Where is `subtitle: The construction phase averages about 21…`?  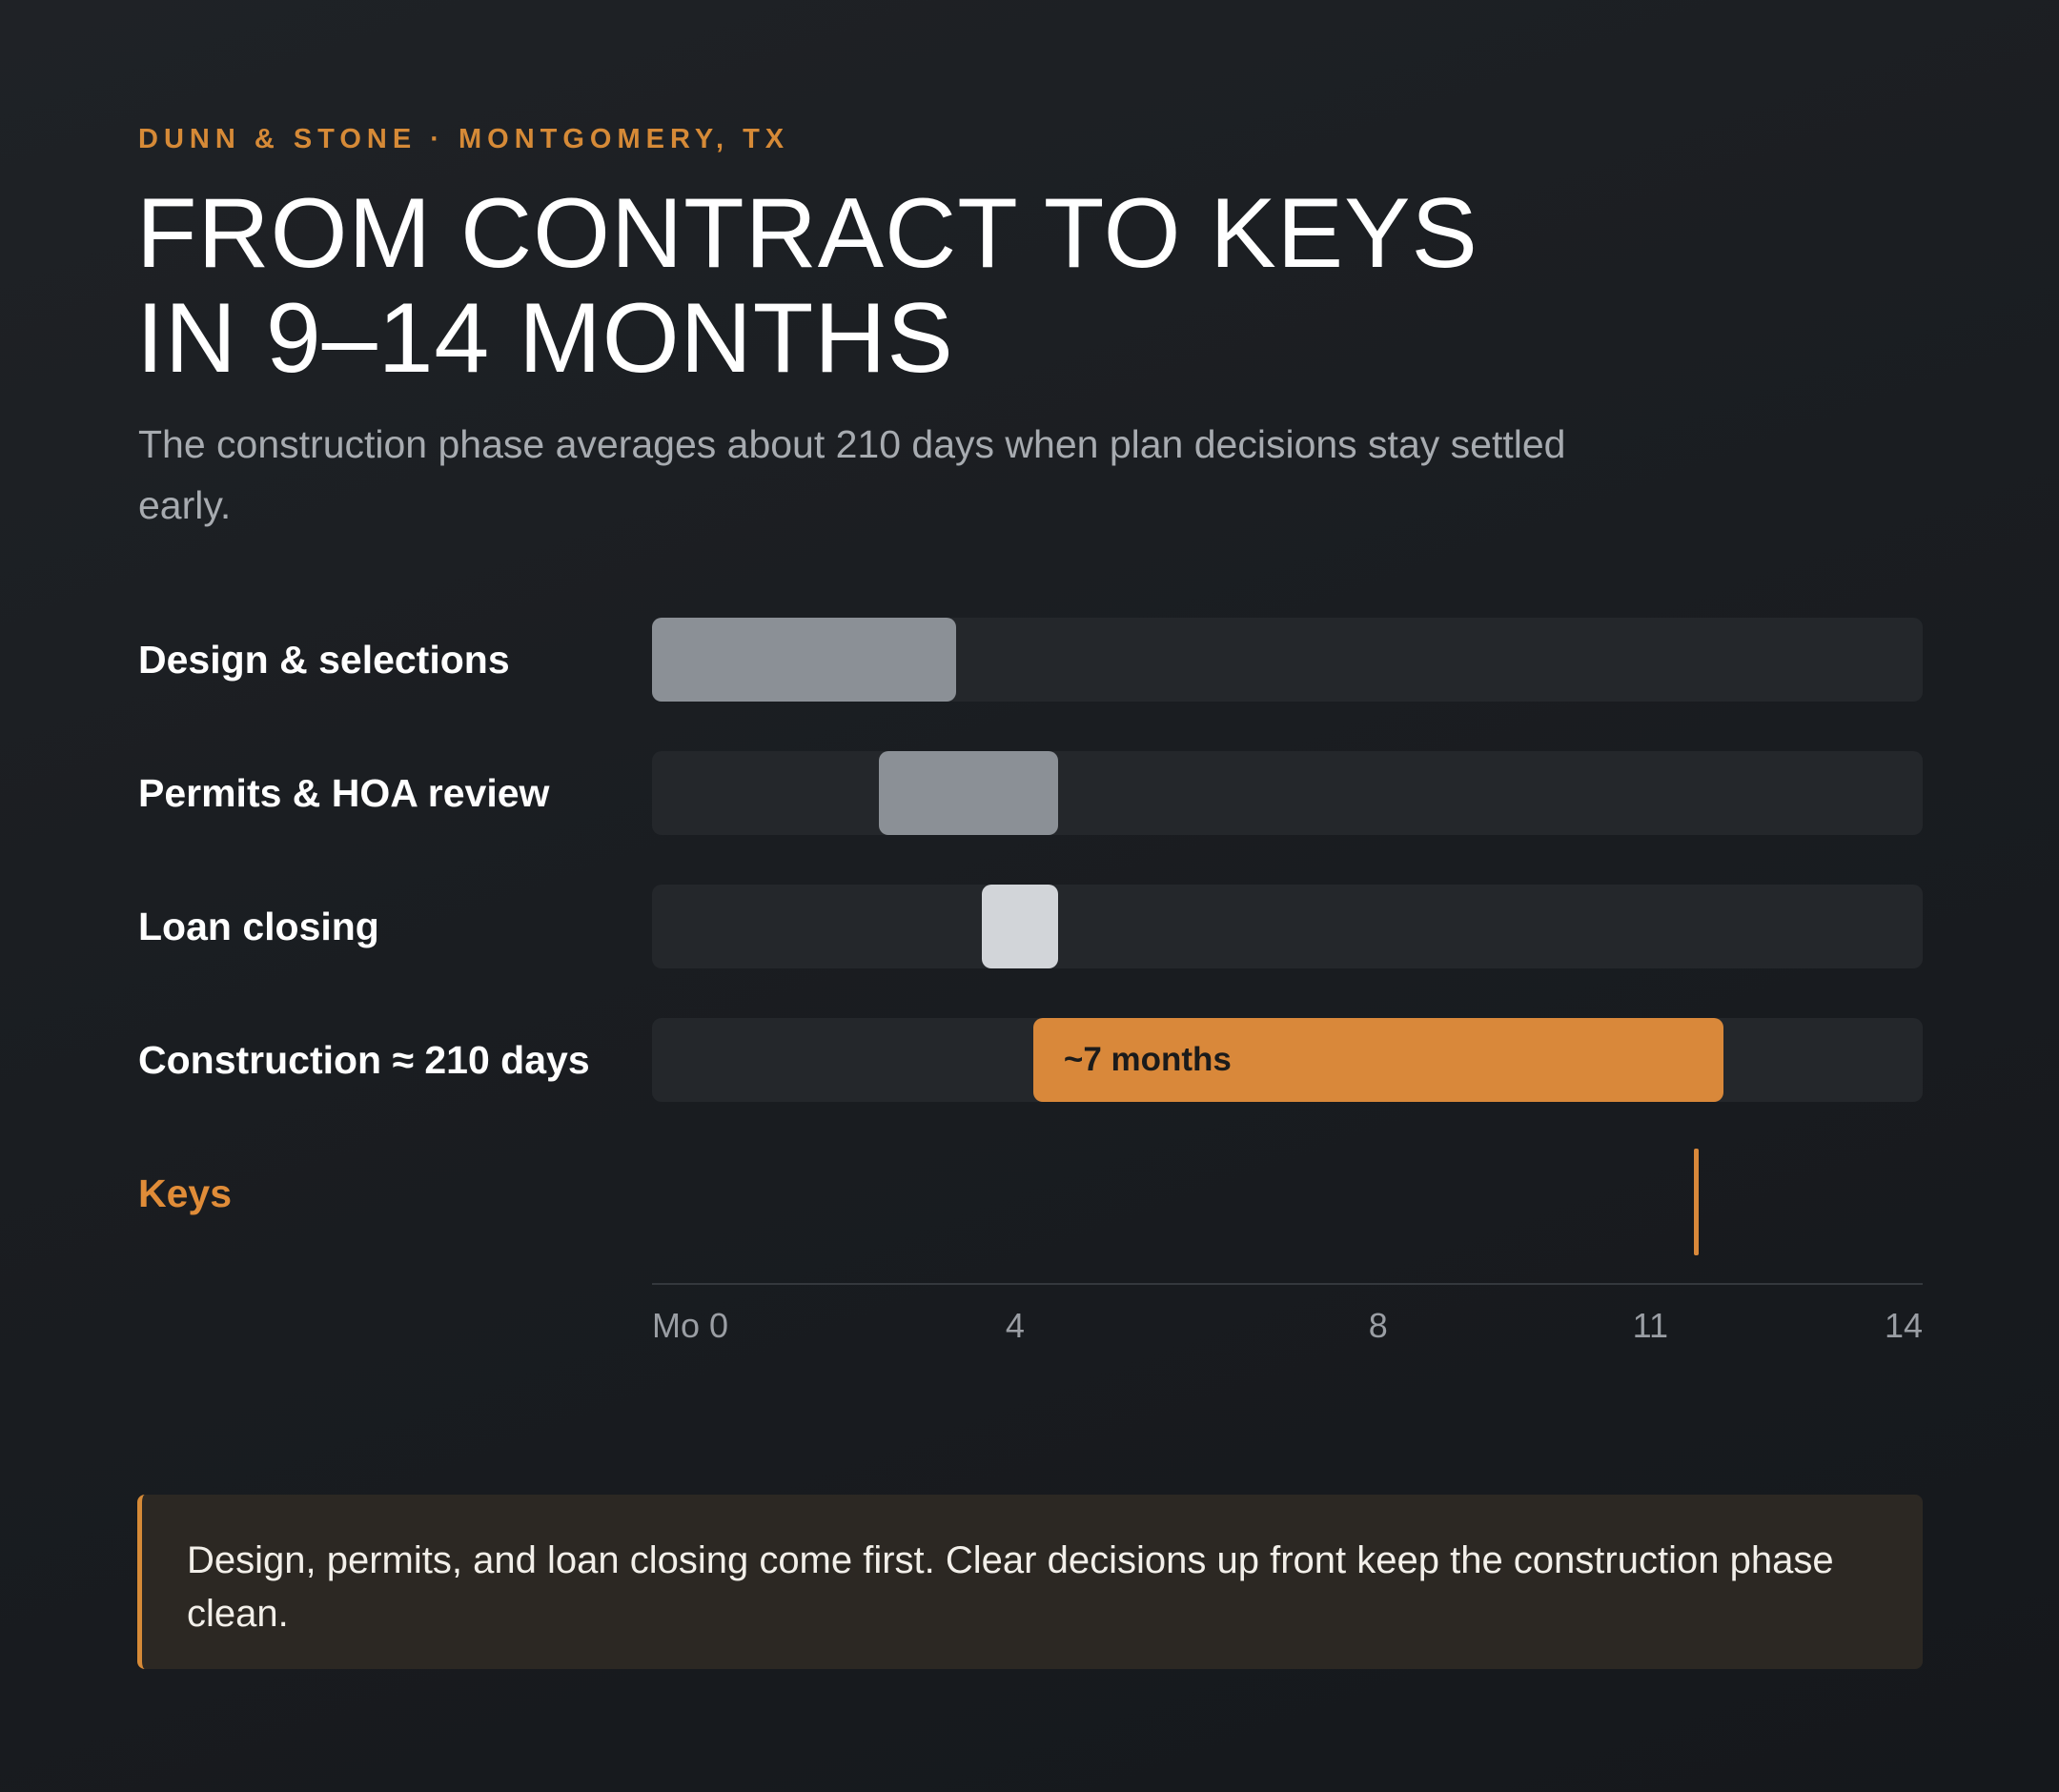 subtitle: The construction phase averages about 21… is located at coordinates (852, 474).